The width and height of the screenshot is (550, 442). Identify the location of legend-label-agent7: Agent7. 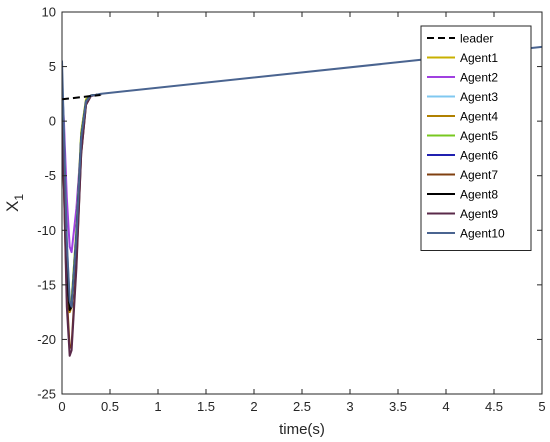
(479, 175).